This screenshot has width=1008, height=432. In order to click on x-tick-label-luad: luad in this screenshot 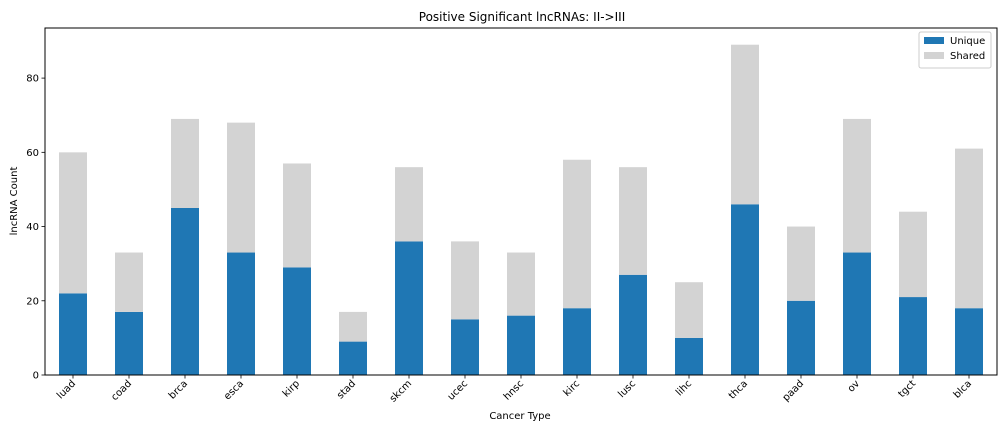, I will do `click(66, 389)`.